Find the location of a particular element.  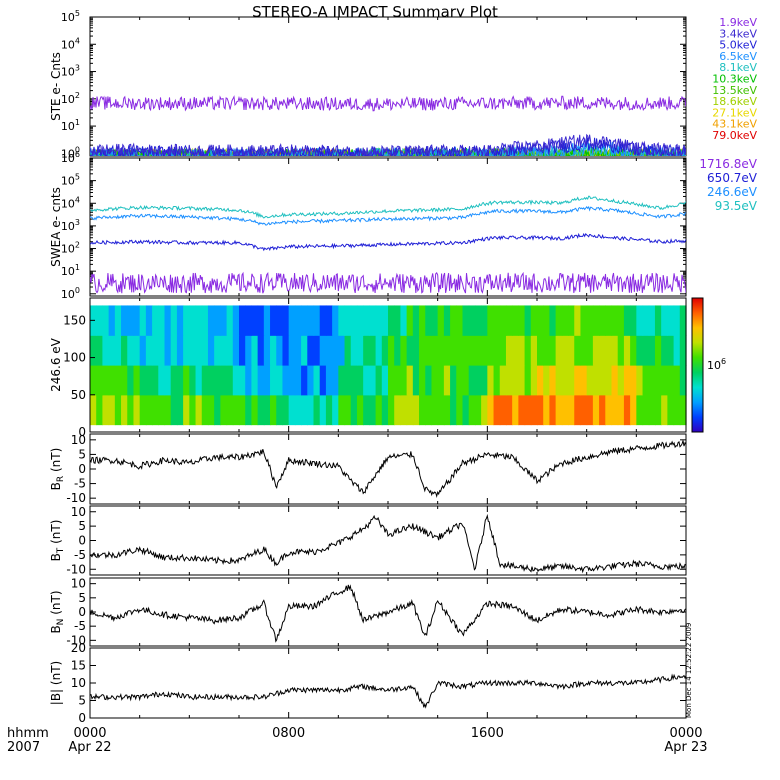

time-tick-label: 0000 is located at coordinates (685, 733).